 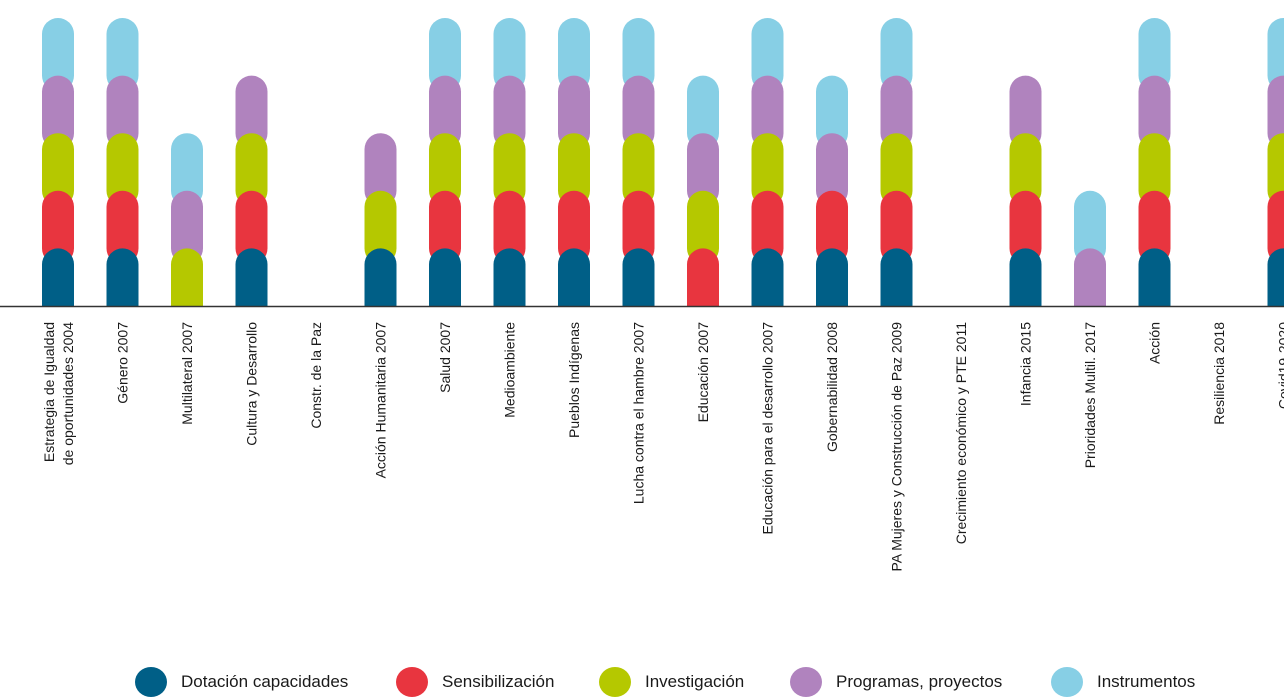 I want to click on legend-label: Investigación, so click(x=695, y=681).